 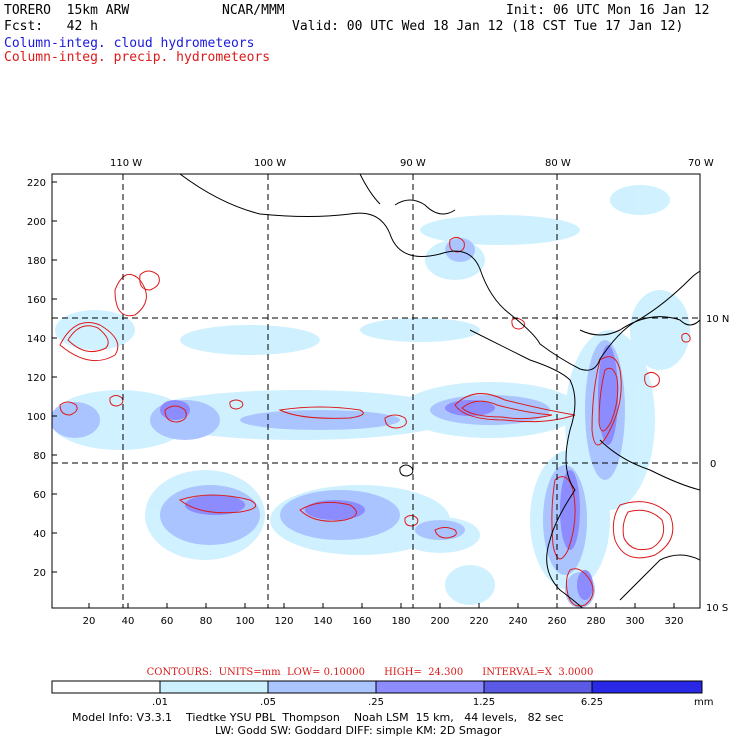 I want to click on colorbar-label: .01, so click(x=160, y=702).